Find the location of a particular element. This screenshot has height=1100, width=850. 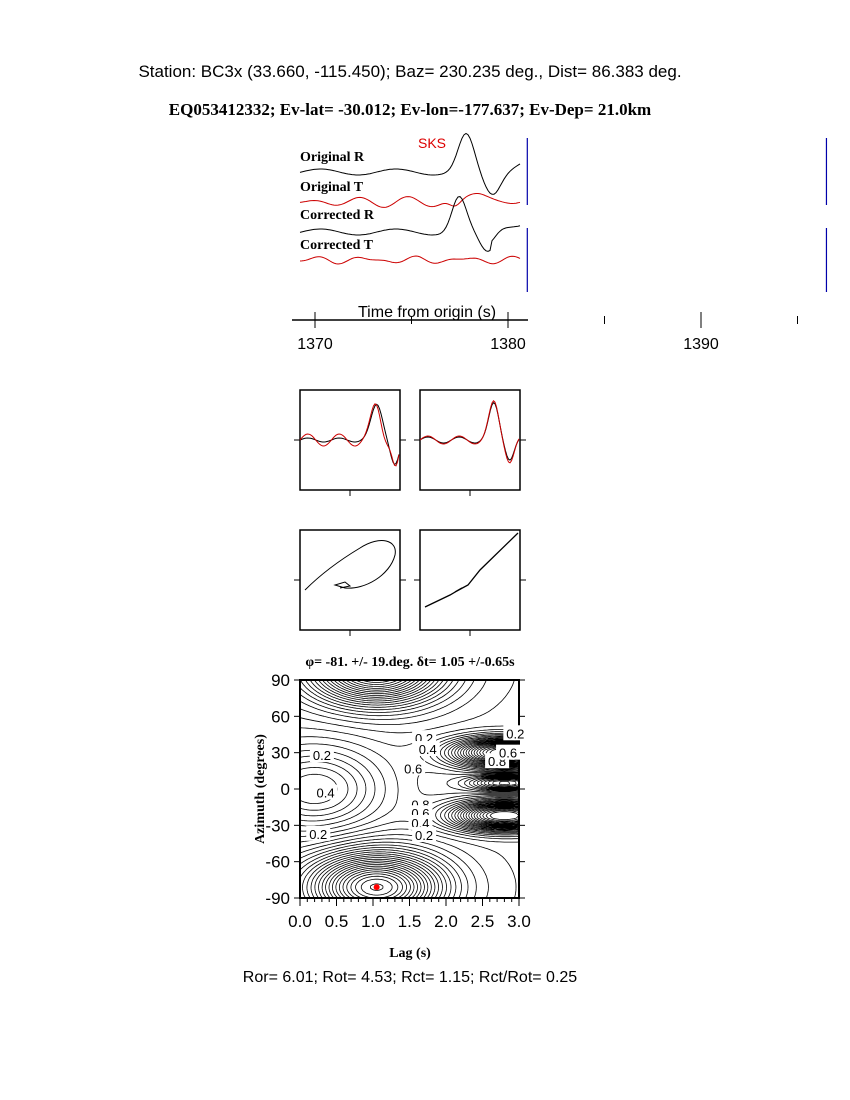

y-tick-label: 90 is located at coordinates (280, 680).